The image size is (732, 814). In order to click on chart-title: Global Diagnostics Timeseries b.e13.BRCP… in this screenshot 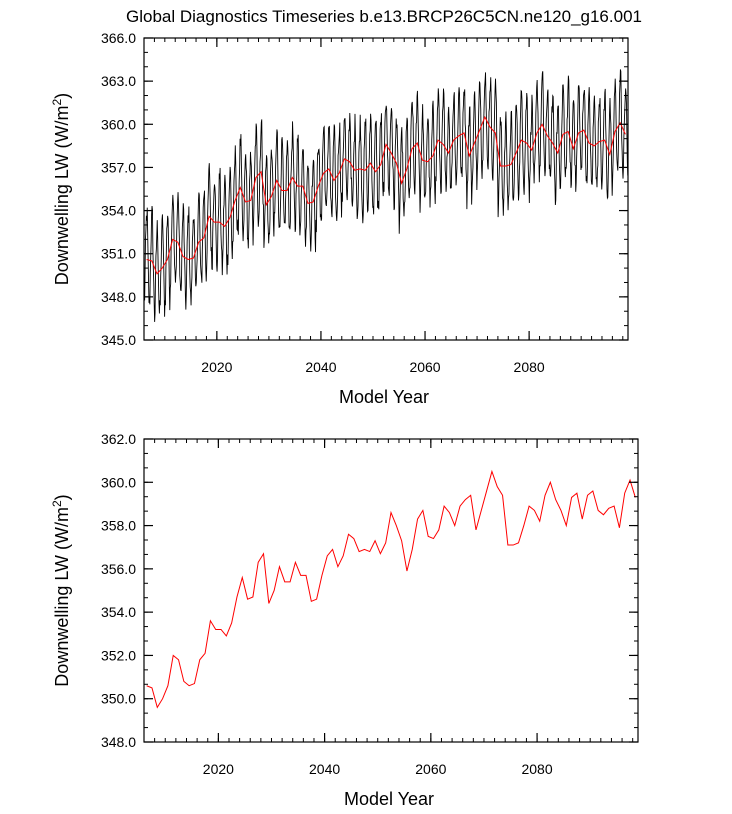, I will do `click(384, 16)`.